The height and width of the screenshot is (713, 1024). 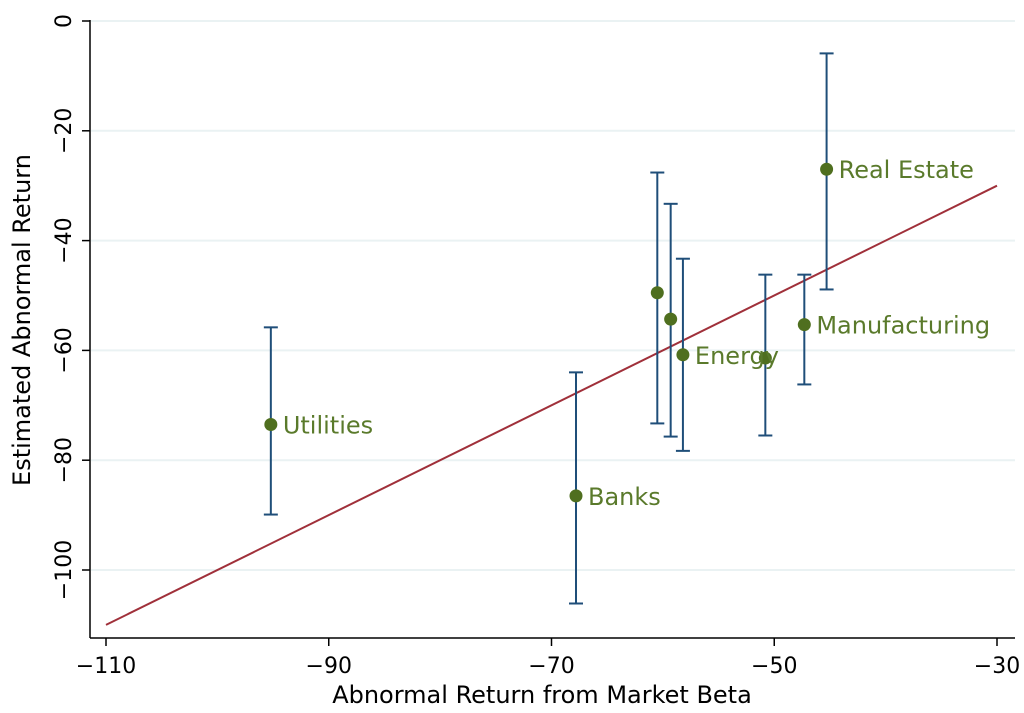 I want to click on x-tick-label: −110, so click(x=106, y=666).